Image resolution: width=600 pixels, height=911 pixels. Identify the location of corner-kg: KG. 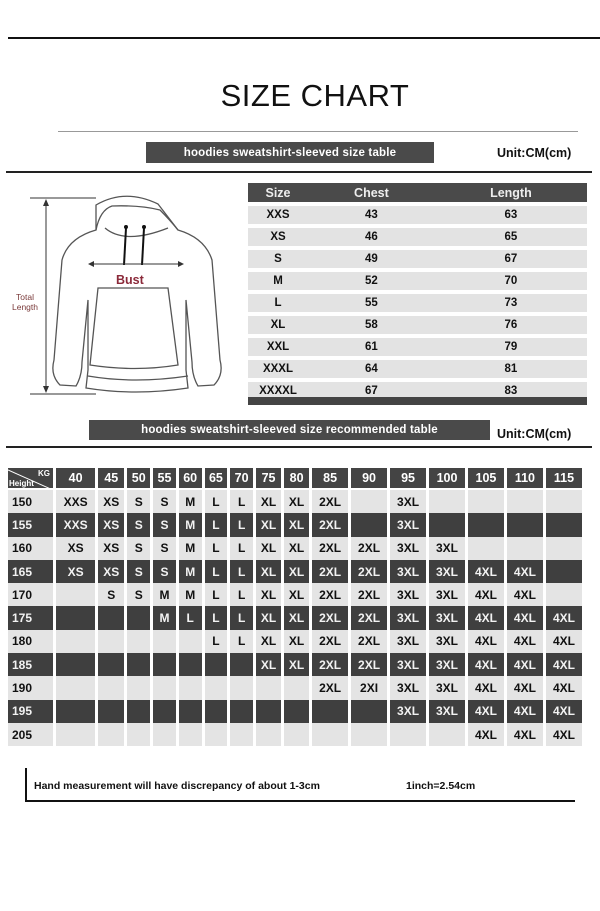
(44, 473).